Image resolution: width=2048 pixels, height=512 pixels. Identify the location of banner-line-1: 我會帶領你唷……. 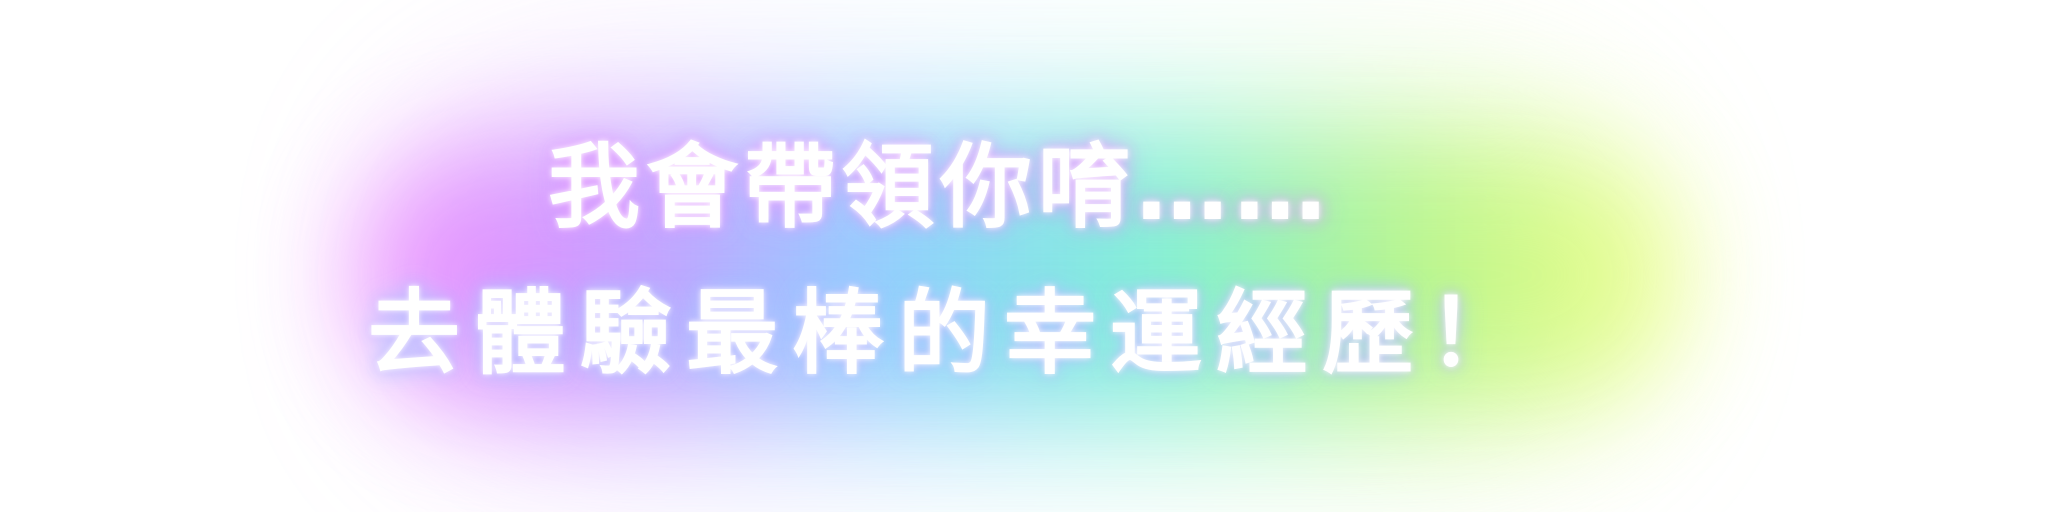
(940, 187).